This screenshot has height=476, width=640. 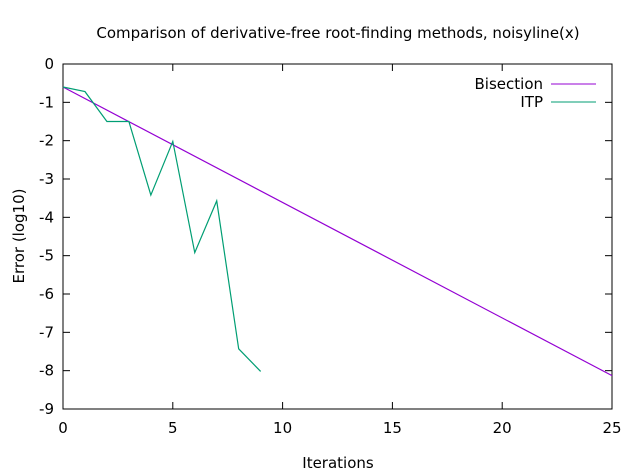 I want to click on x-tick-label: 20, so click(x=502, y=428).